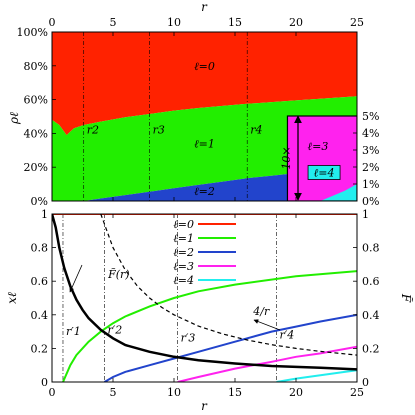  I want to click on top-inset-ticks: 0% 1% 2% 3% 4% 5%, so click(366, 159).